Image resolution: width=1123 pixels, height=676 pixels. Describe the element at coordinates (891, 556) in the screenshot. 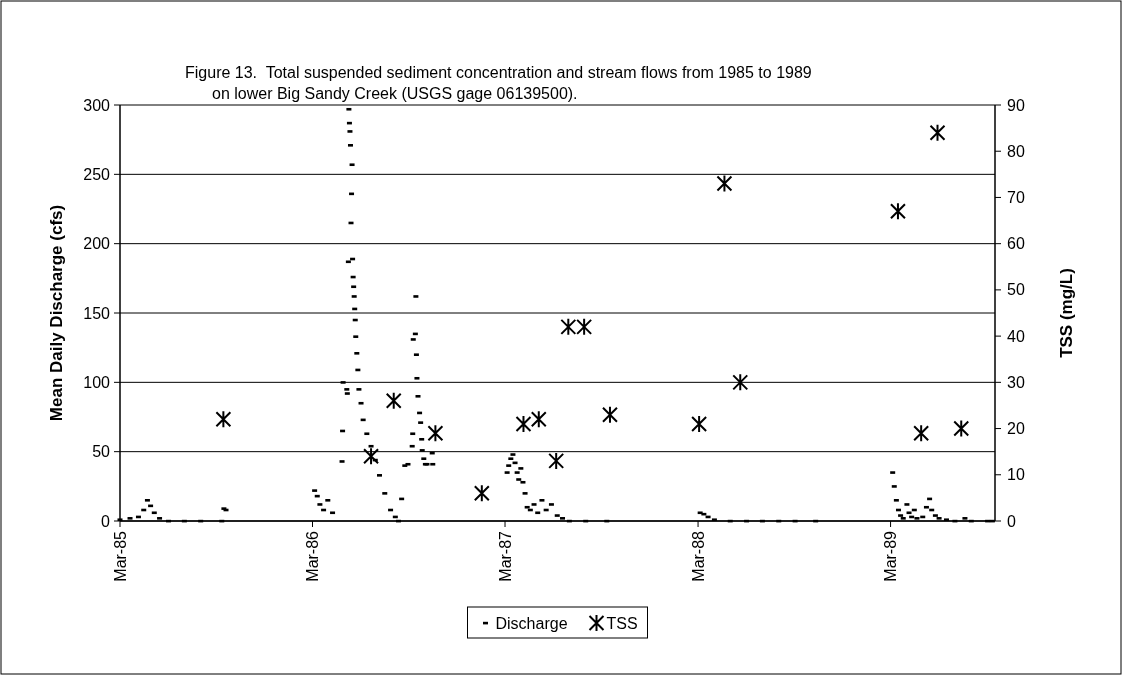

I see `x-tick-label: Mar-89` at that location.